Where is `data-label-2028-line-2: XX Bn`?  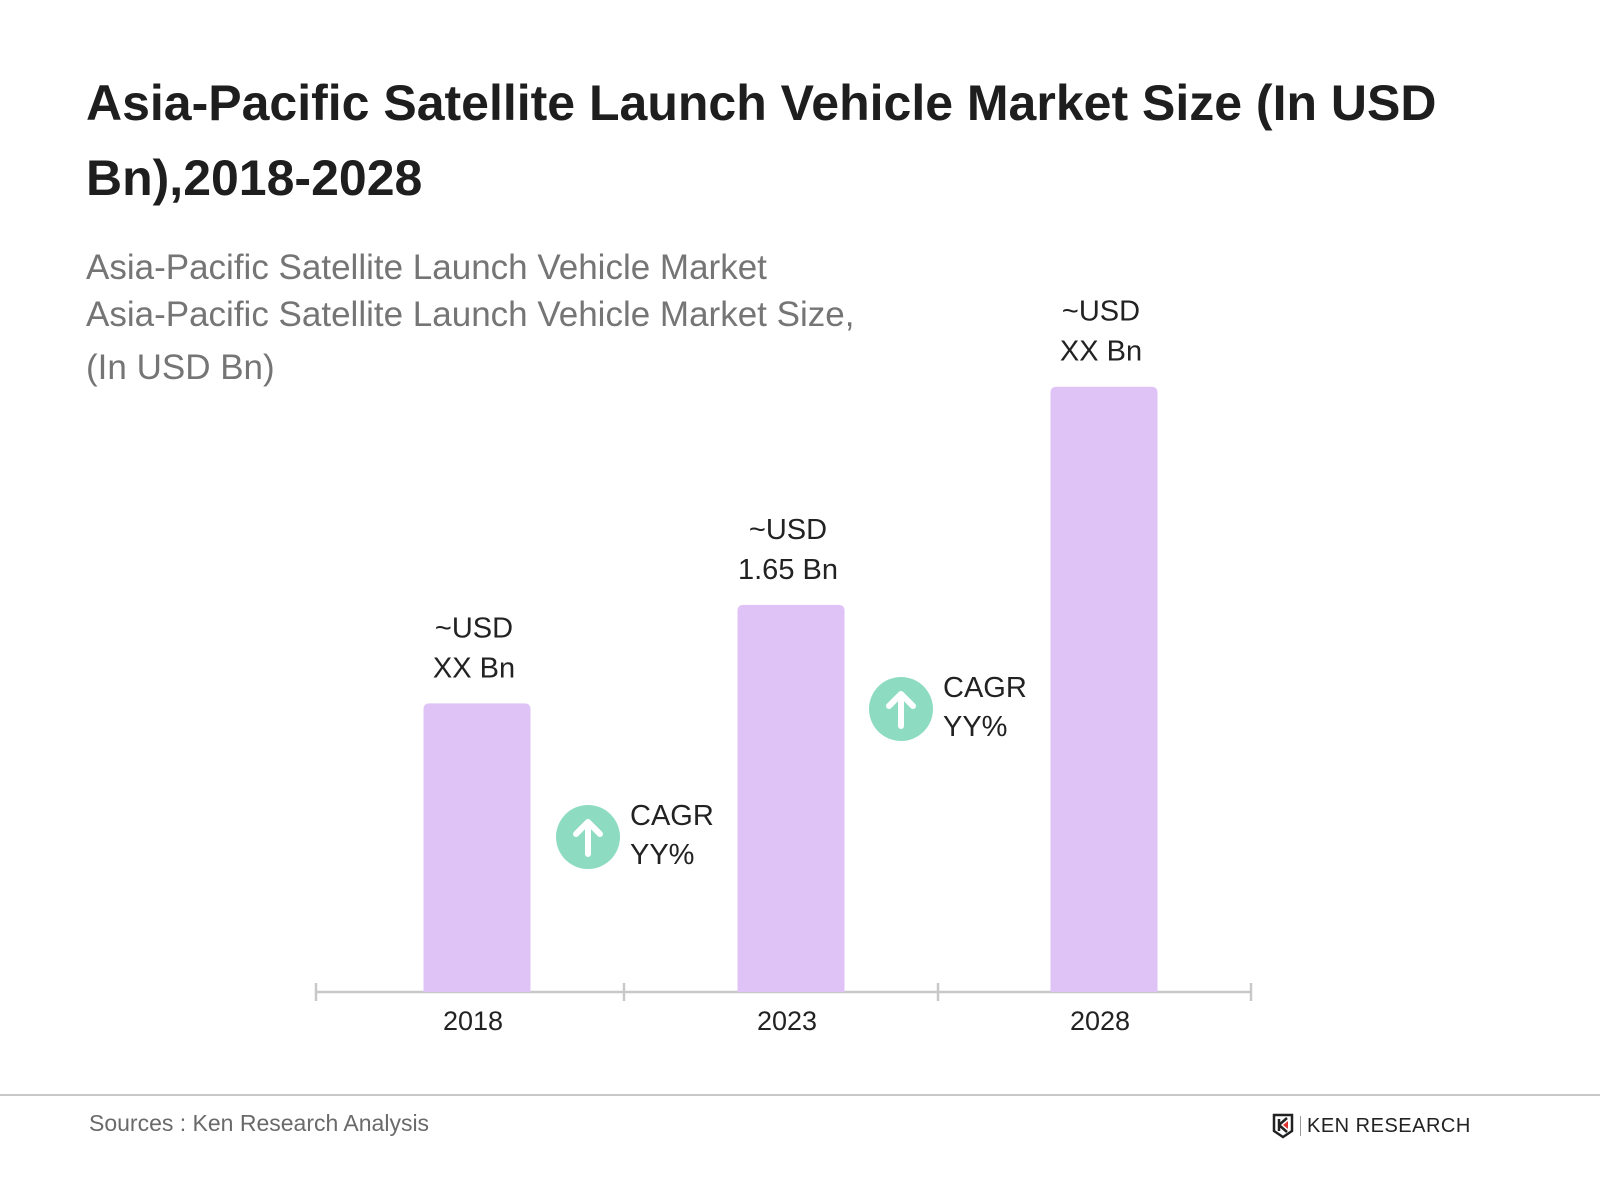 data-label-2028-line-2: XX Bn is located at coordinates (1101, 352).